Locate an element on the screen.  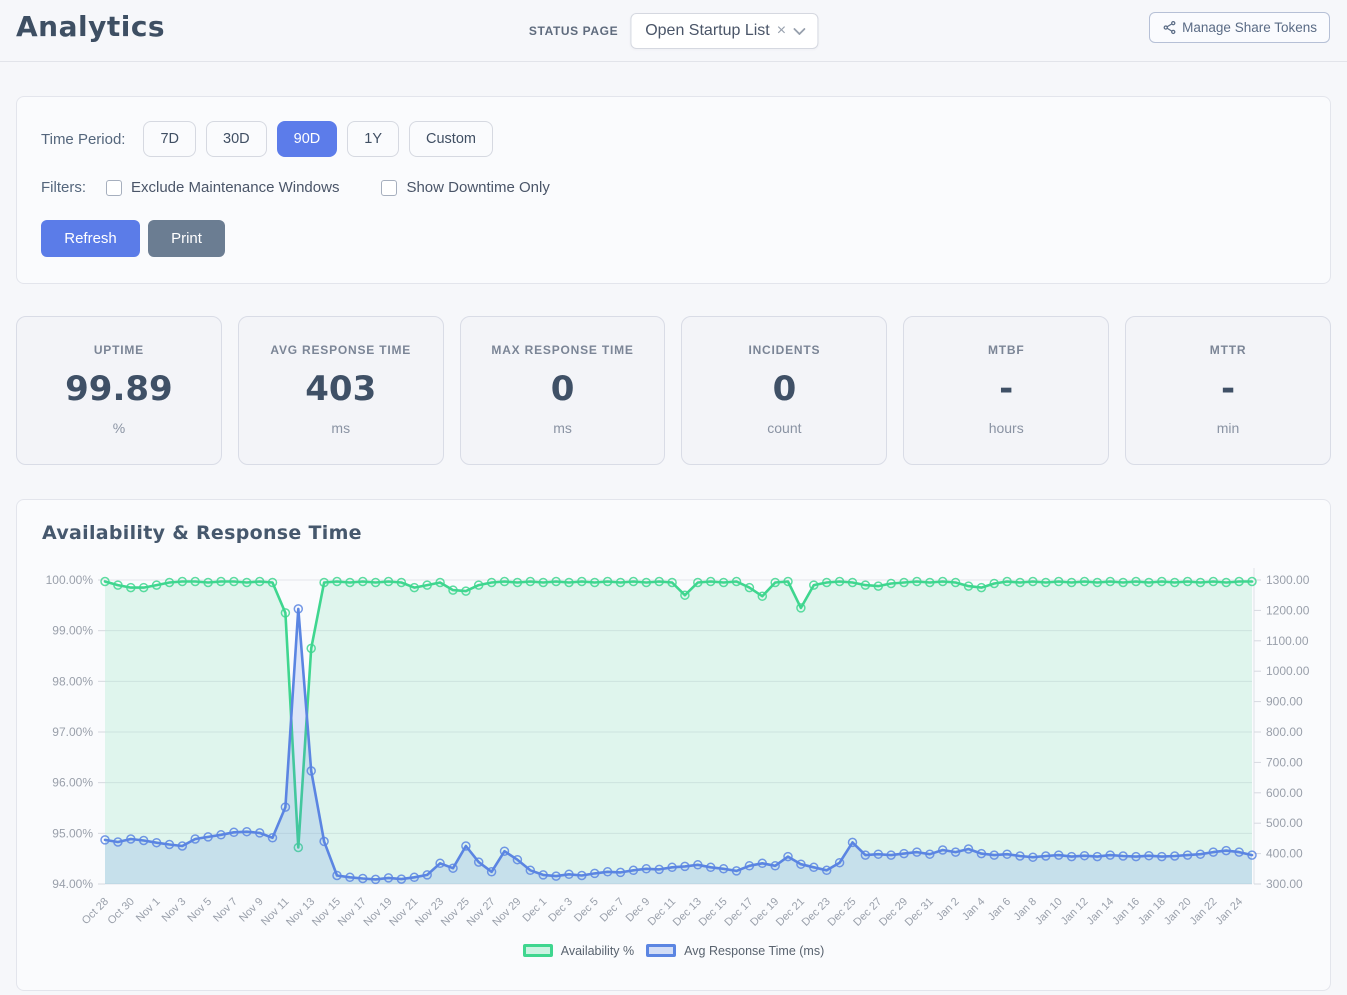
svg-text: Jan 4 is located at coordinates (974, 909).